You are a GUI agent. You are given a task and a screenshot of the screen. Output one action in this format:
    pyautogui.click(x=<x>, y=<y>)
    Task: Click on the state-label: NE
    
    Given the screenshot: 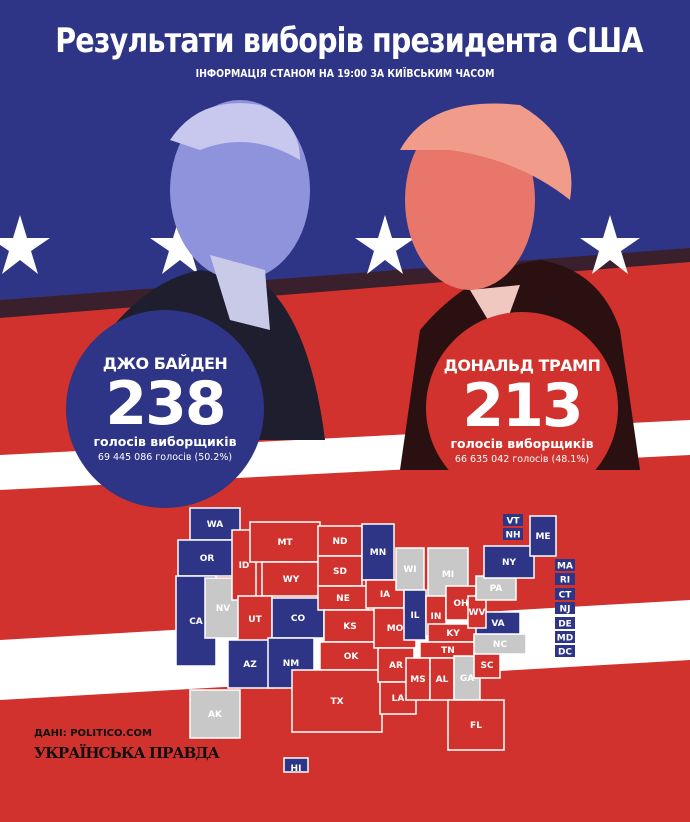 What is the action you would take?
    pyautogui.click(x=343, y=599)
    